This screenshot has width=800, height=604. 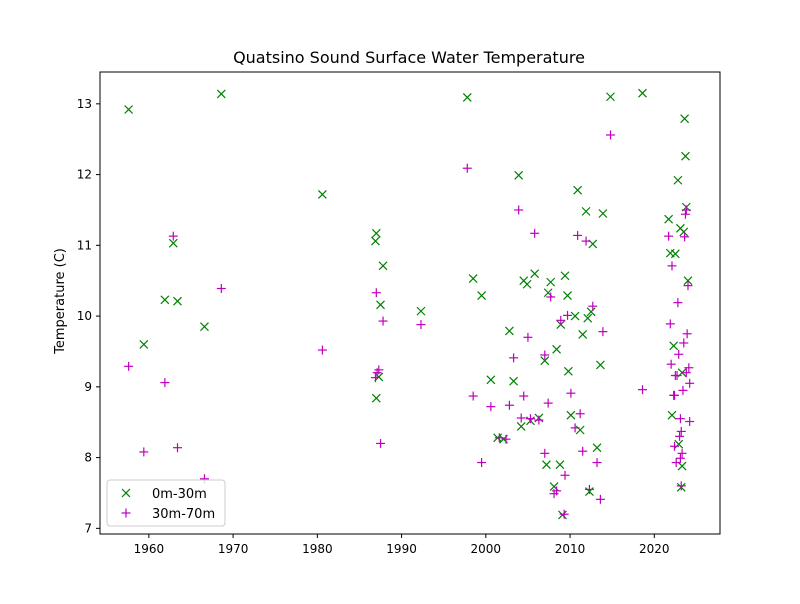 What do you see at coordinates (84, 316) in the screenshot?
I see `y-tick-label: 10` at bounding box center [84, 316].